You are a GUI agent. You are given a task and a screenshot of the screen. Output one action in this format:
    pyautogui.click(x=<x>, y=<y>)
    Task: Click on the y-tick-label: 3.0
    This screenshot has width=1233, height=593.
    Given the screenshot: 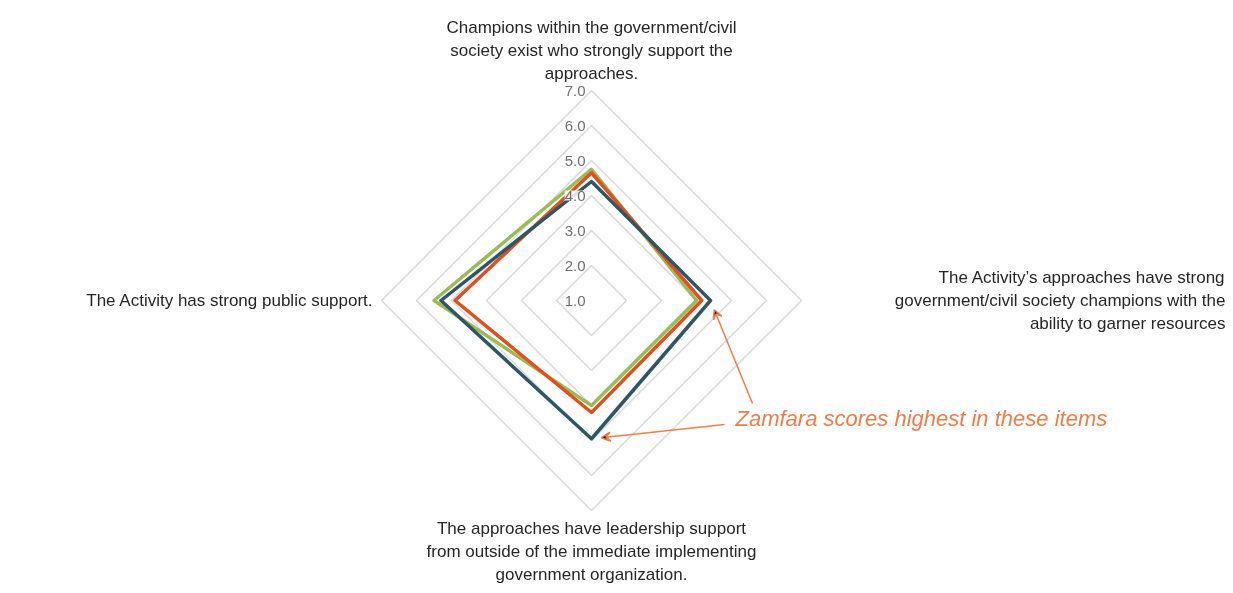 What is the action you would take?
    pyautogui.click(x=575, y=230)
    